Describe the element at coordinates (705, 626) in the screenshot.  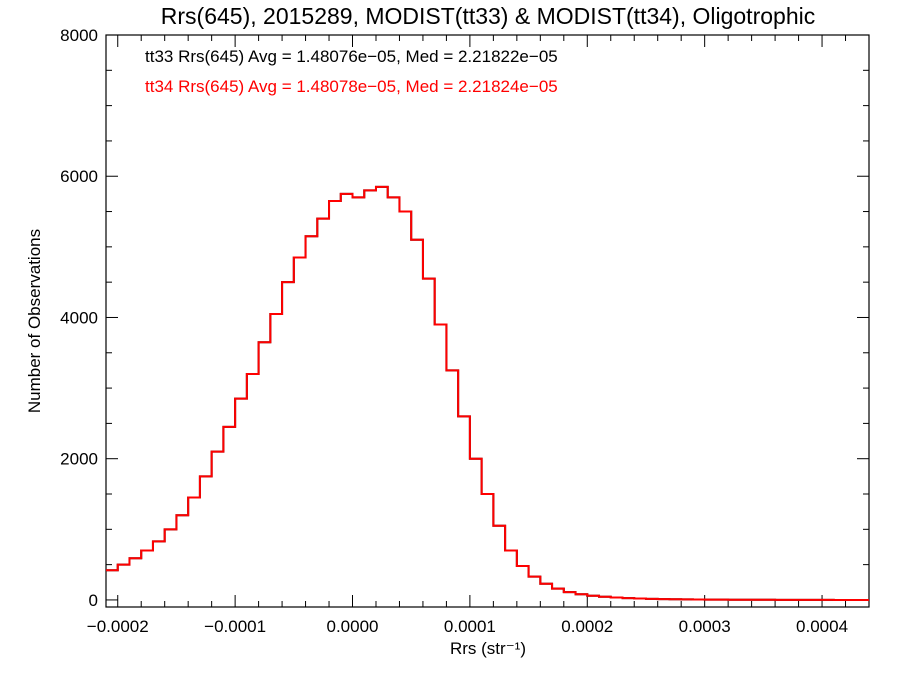
I see `x-tick-label: 0.0003` at that location.